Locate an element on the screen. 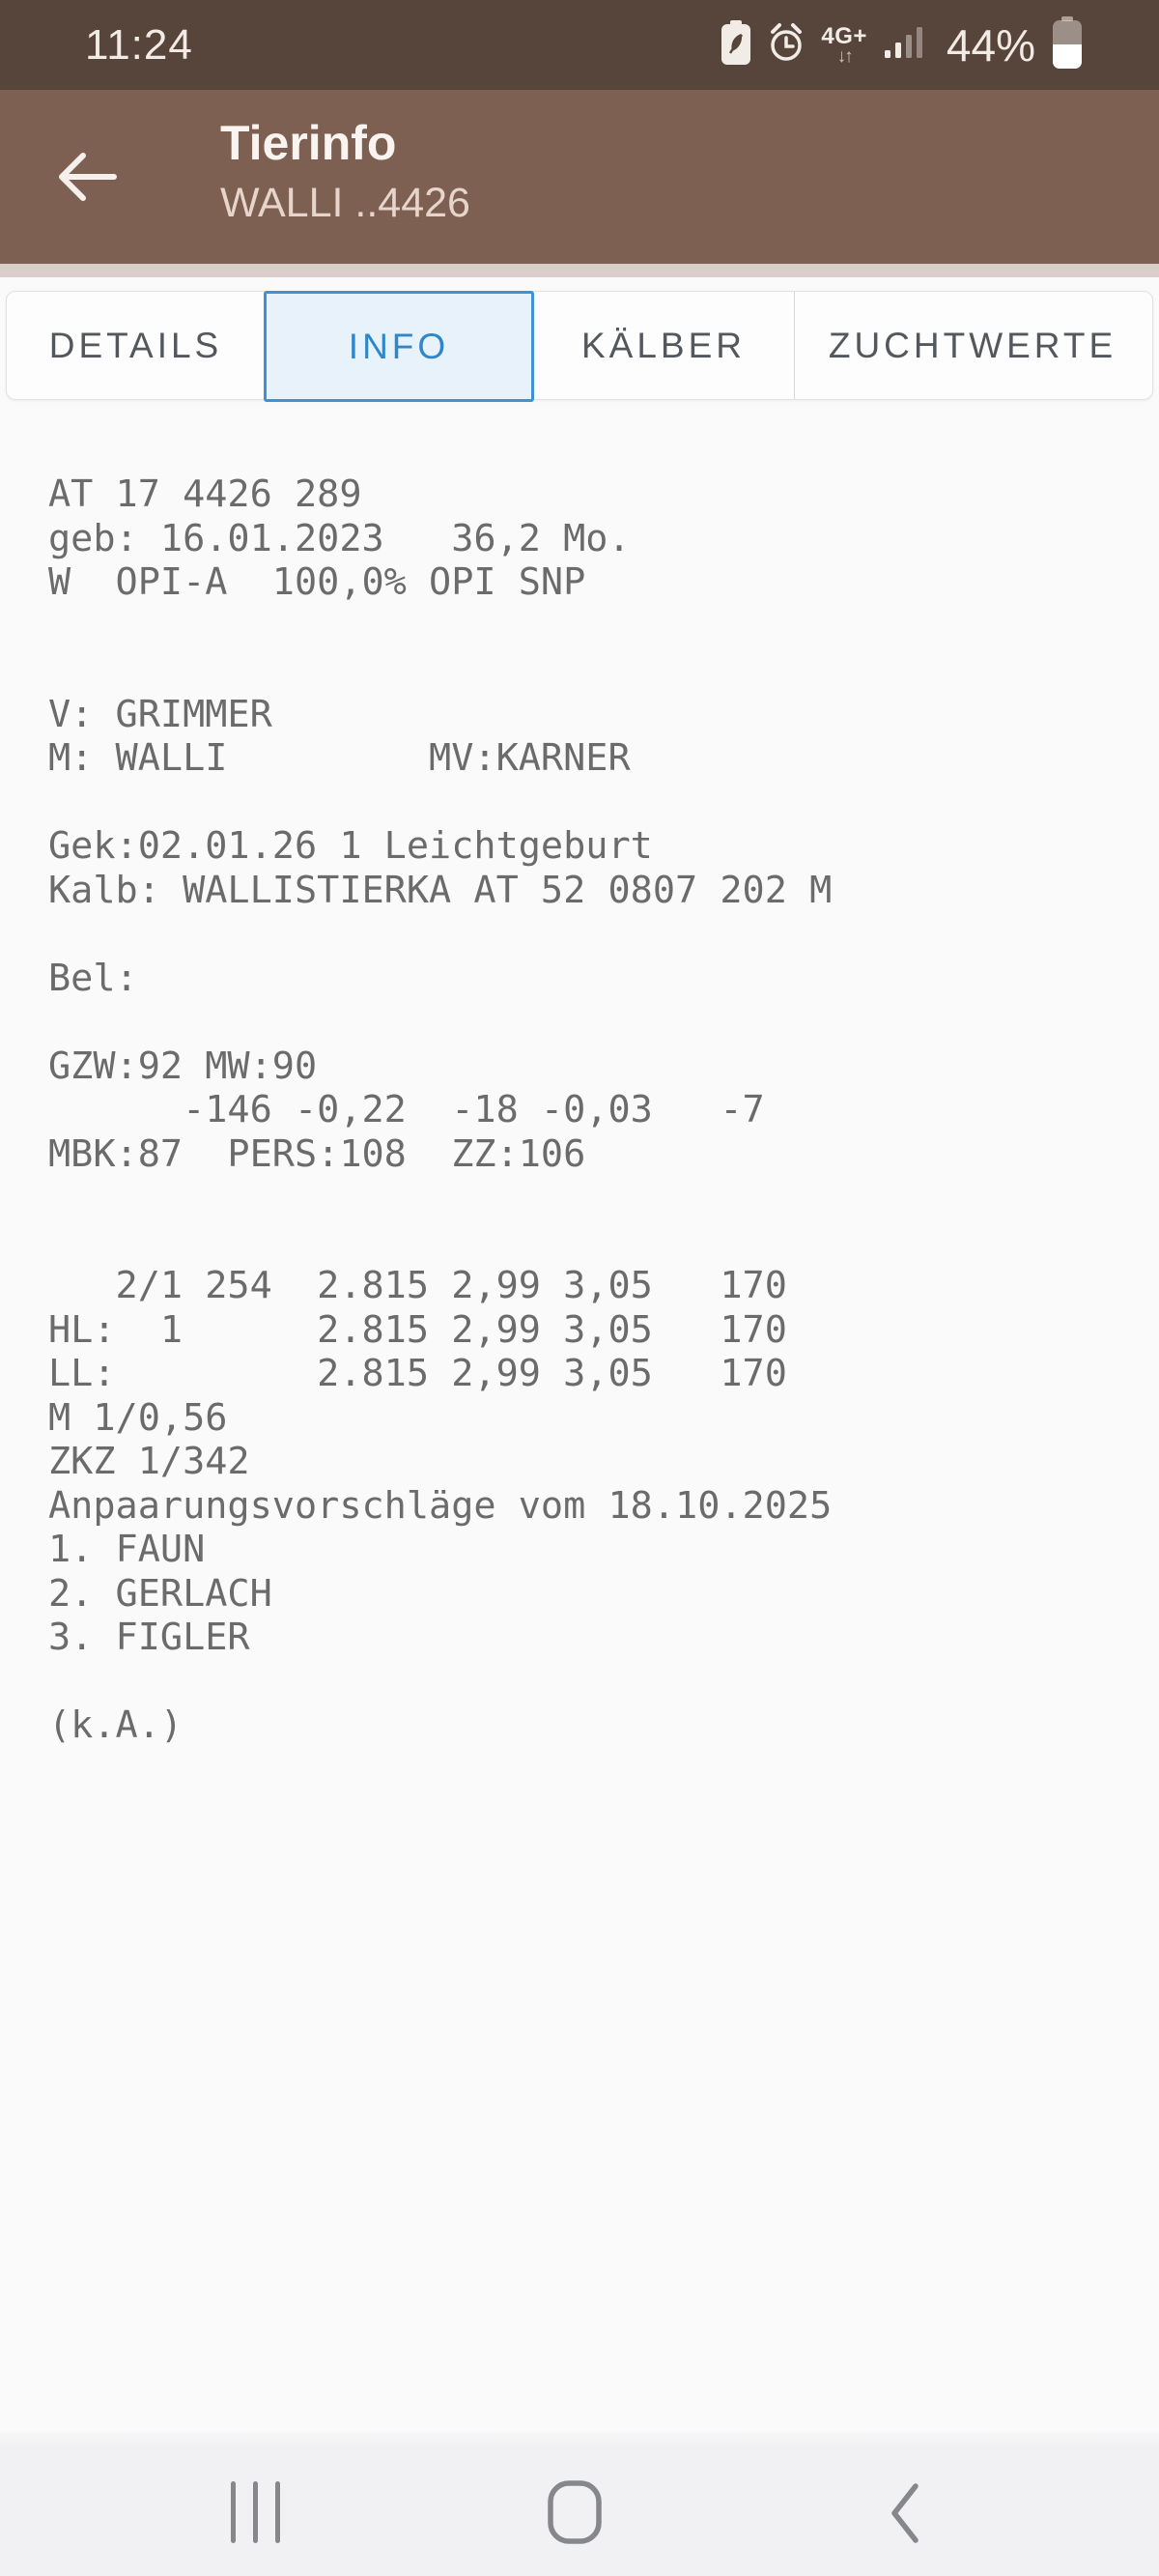 The width and height of the screenshot is (1159, 2576). back-nav-button is located at coordinates (905, 2515).